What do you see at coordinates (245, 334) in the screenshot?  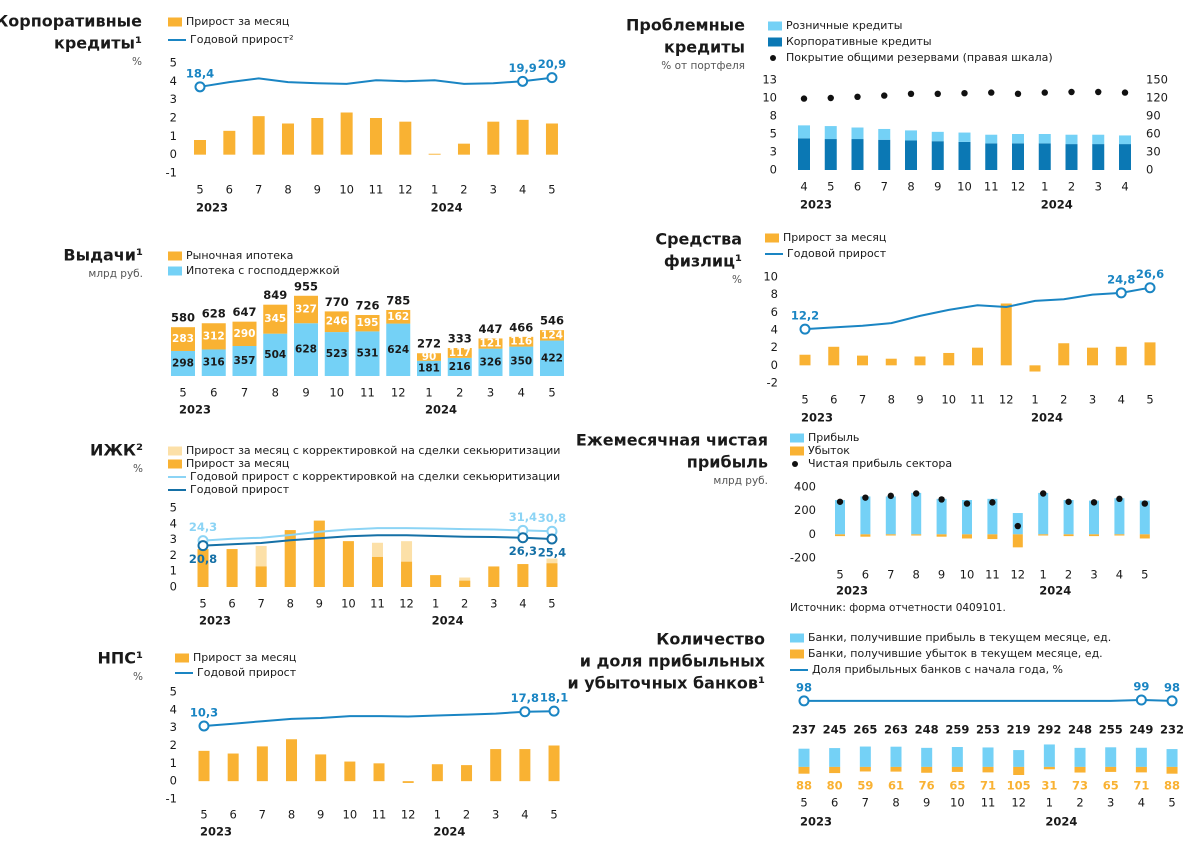 I see `bar-value-label: 290` at bounding box center [245, 334].